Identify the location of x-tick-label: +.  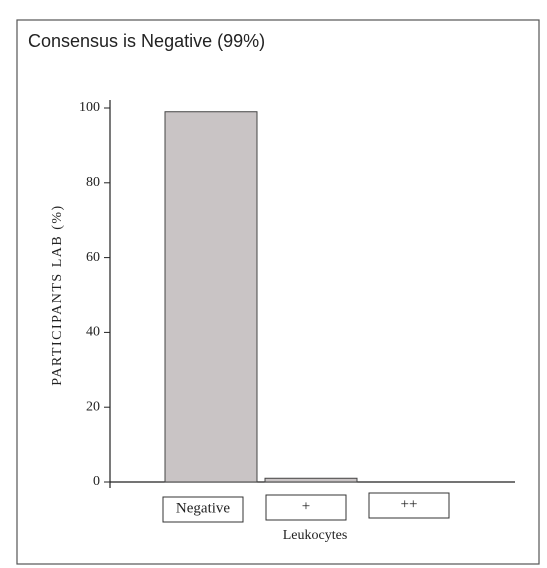
(306, 506).